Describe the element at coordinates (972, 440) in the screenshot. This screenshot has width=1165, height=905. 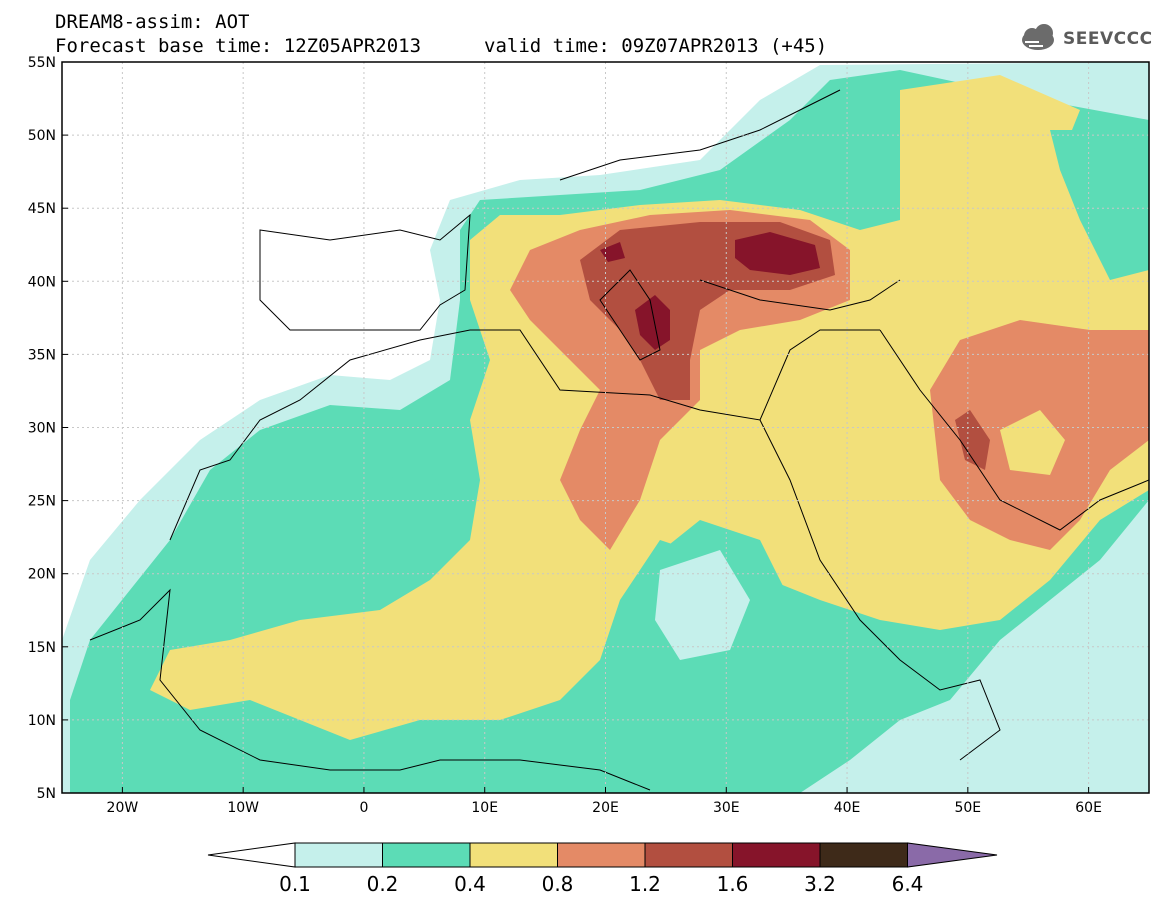
I see `aot-contour-1-2-east` at that location.